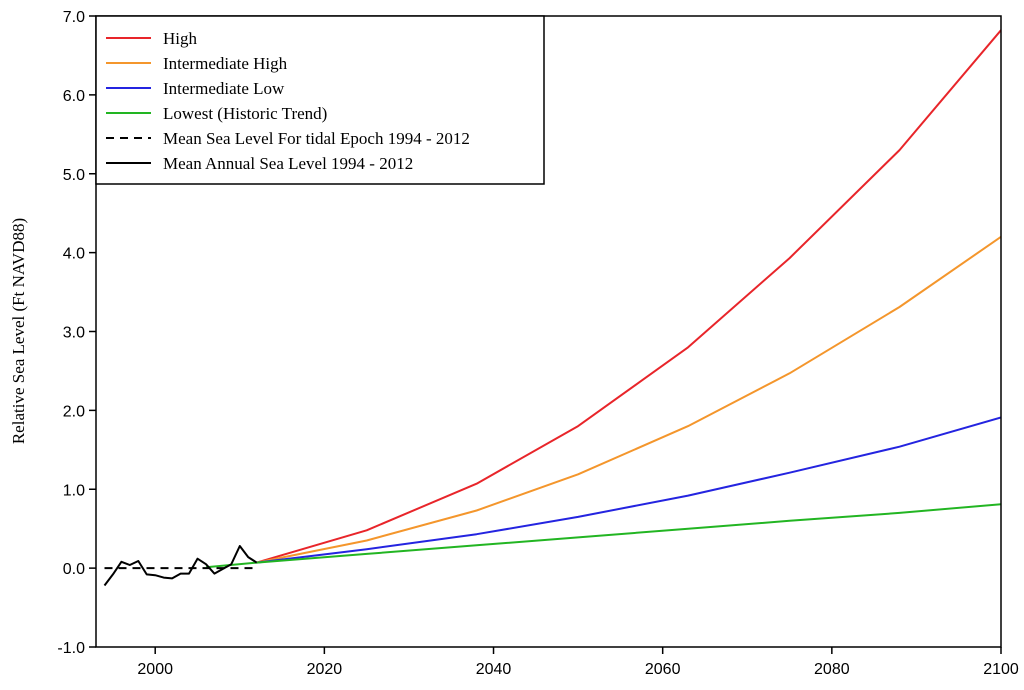 The image size is (1024, 690). What do you see at coordinates (74, 175) in the screenshot?
I see `y-tick-label: 5.0` at bounding box center [74, 175].